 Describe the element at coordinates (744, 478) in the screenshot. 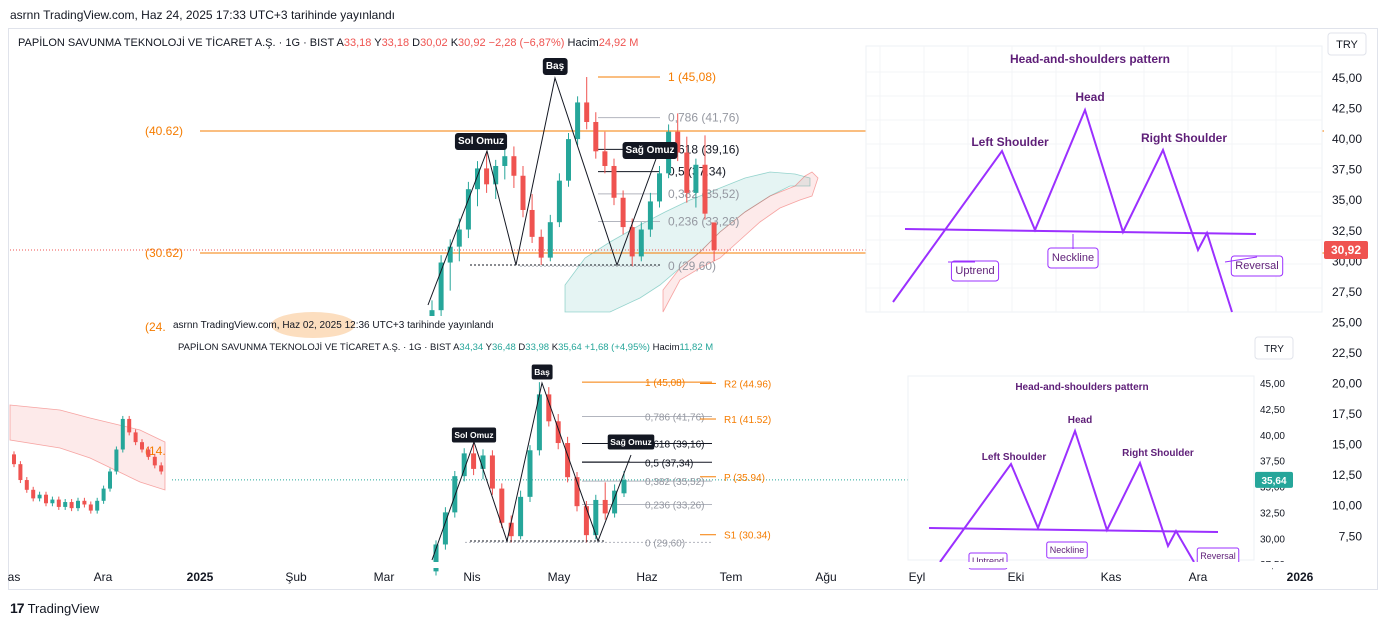

I see `inset-pivot-label: P (35.94)` at that location.